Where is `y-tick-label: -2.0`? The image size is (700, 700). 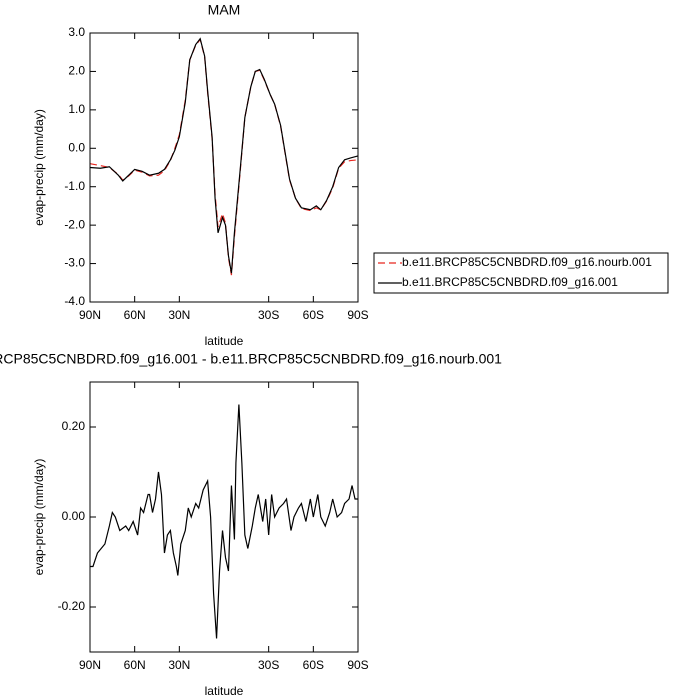
y-tick-label: -2.0 is located at coordinates (74, 224).